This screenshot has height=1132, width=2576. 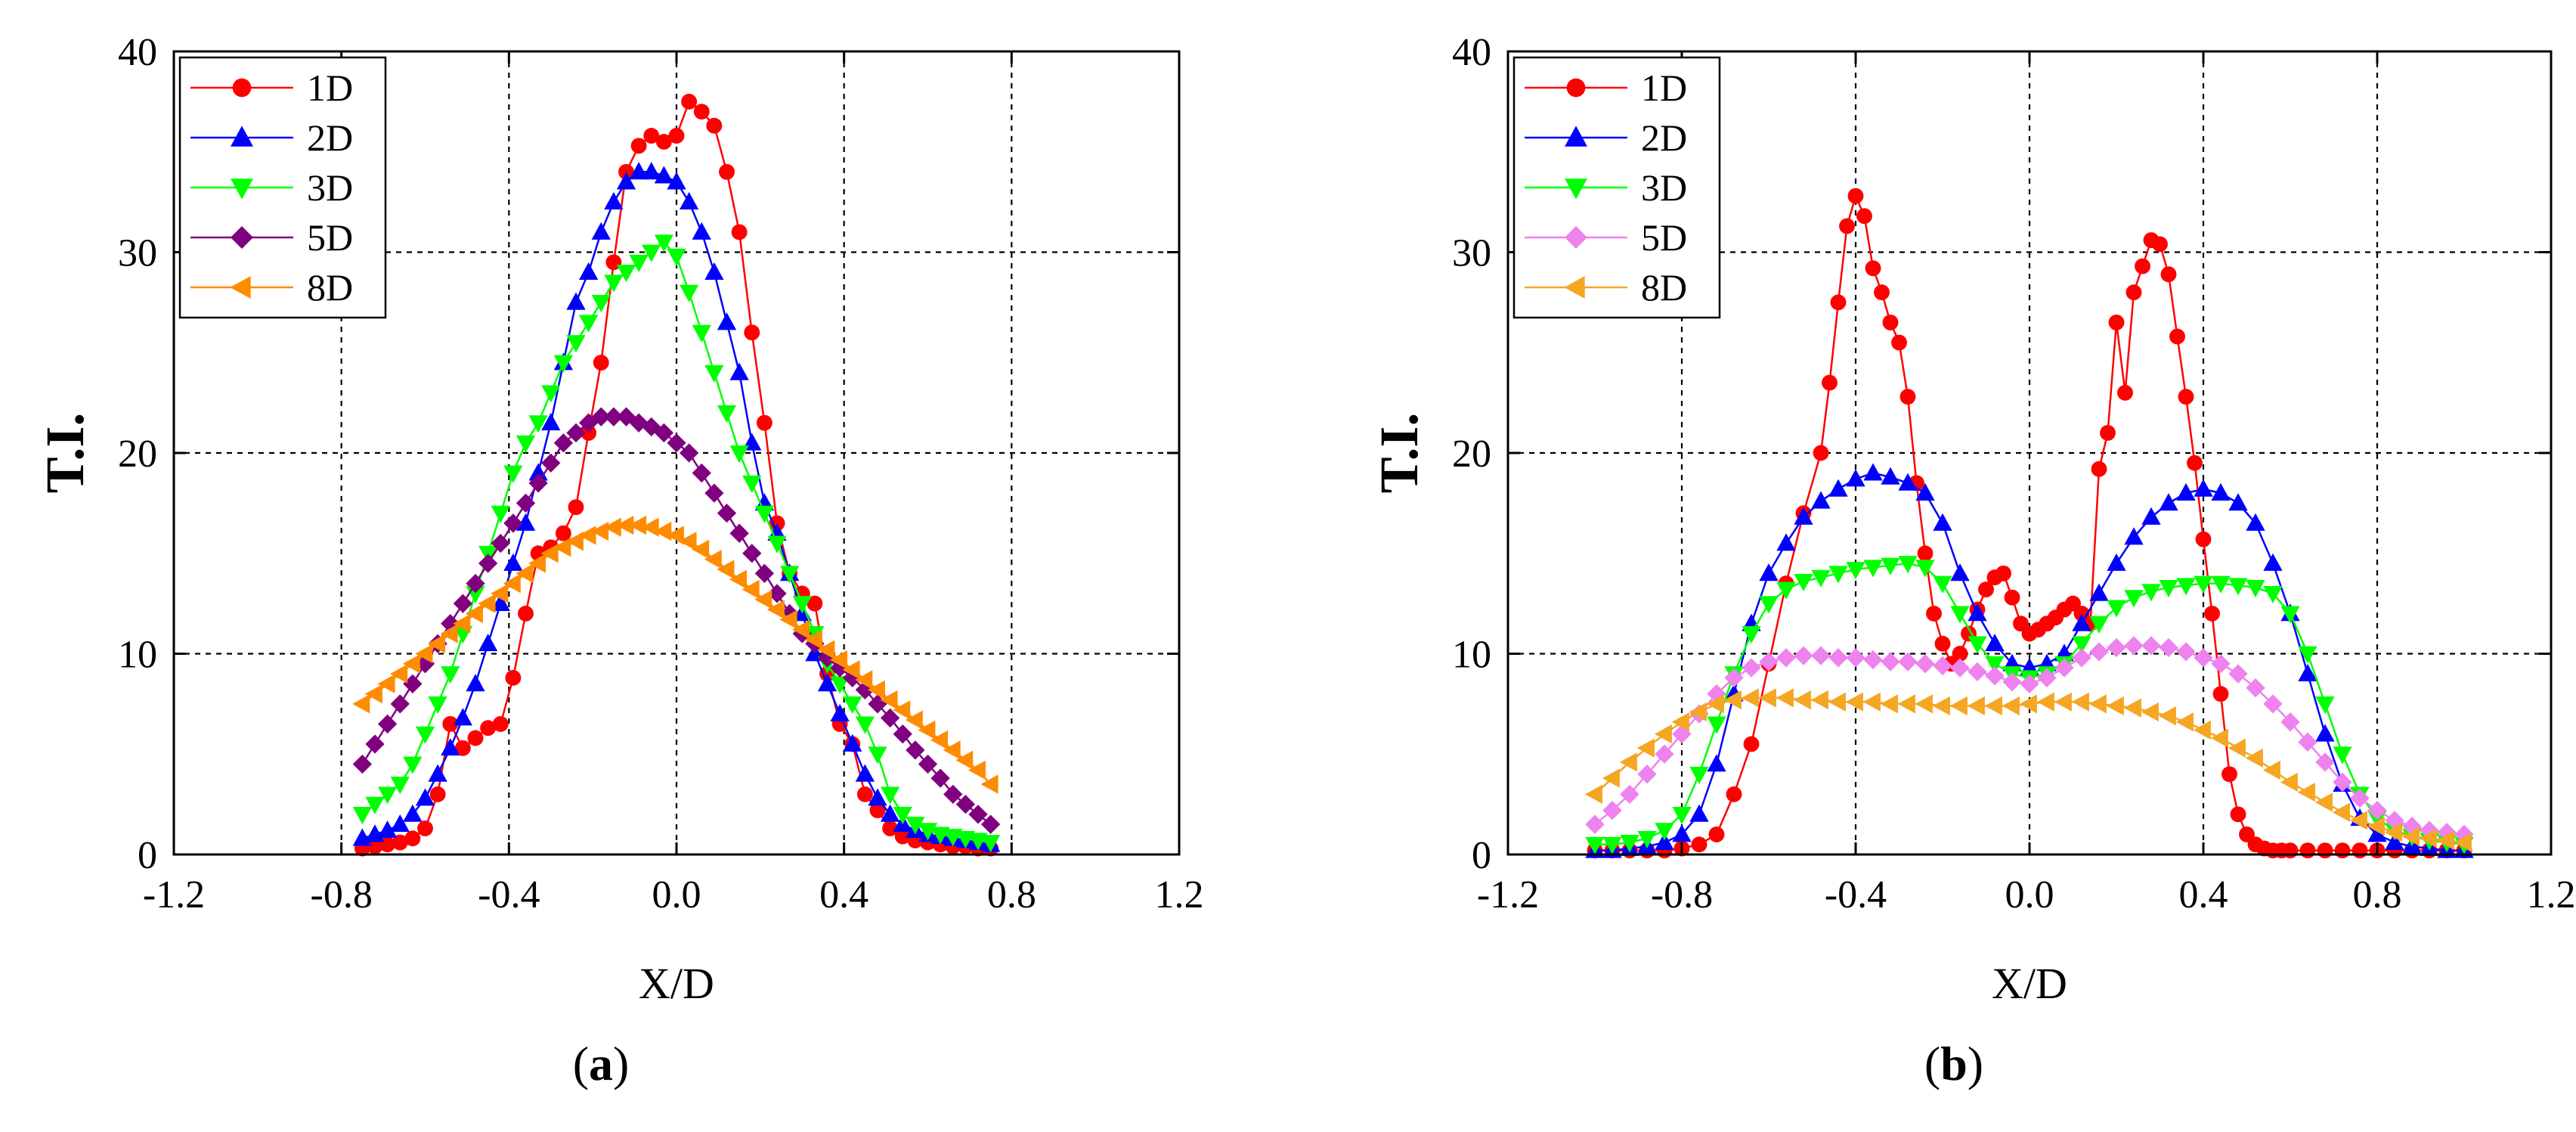 What do you see at coordinates (1856, 895) in the screenshot?
I see `x-tick-label: -0.4` at bounding box center [1856, 895].